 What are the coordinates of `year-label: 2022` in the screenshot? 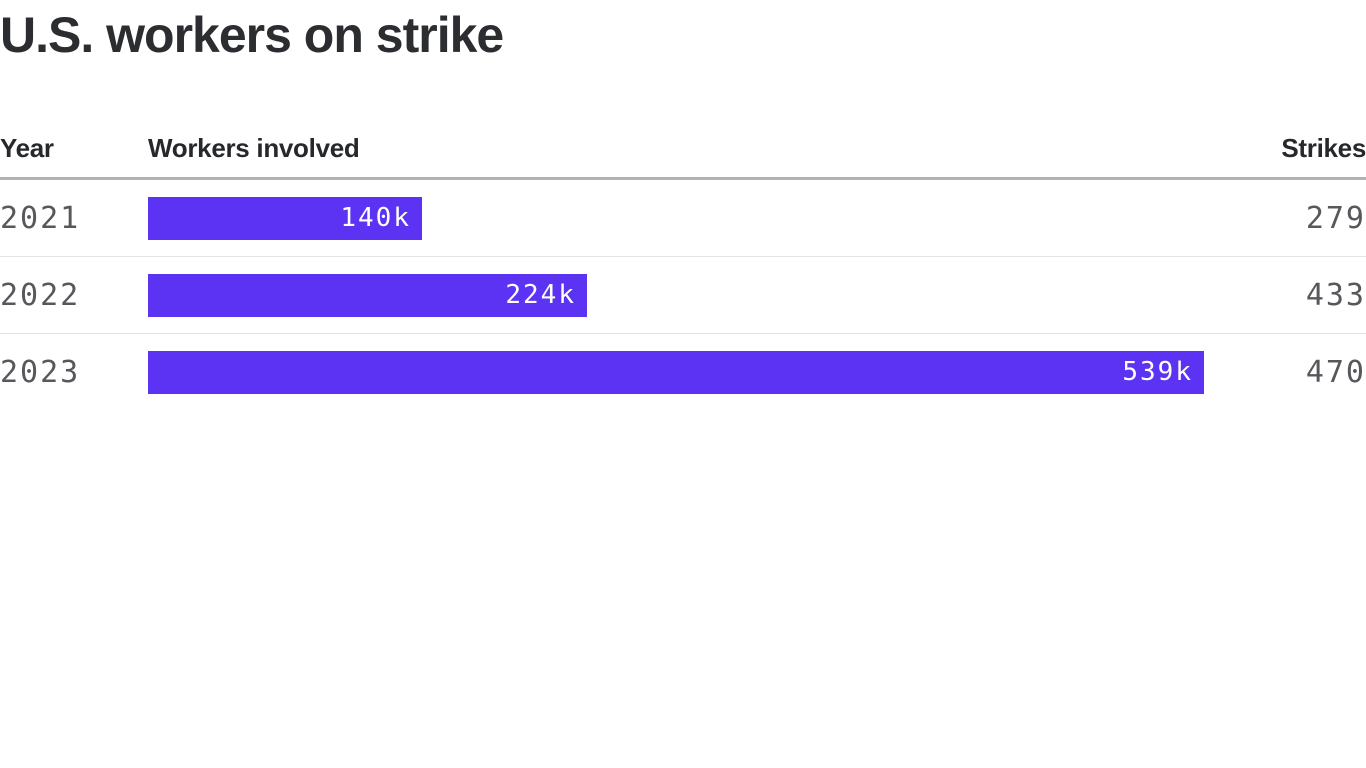 It's located at (40, 295).